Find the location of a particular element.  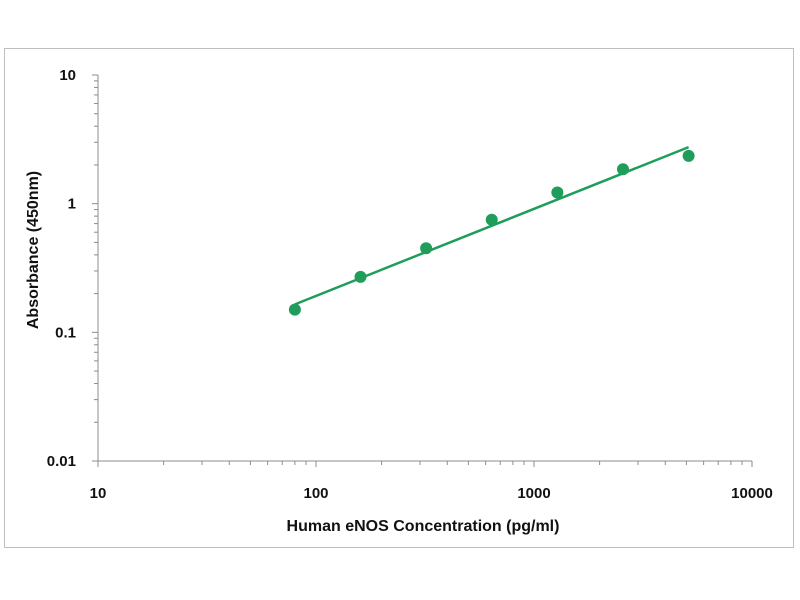

series-markers is located at coordinates (491, 230).